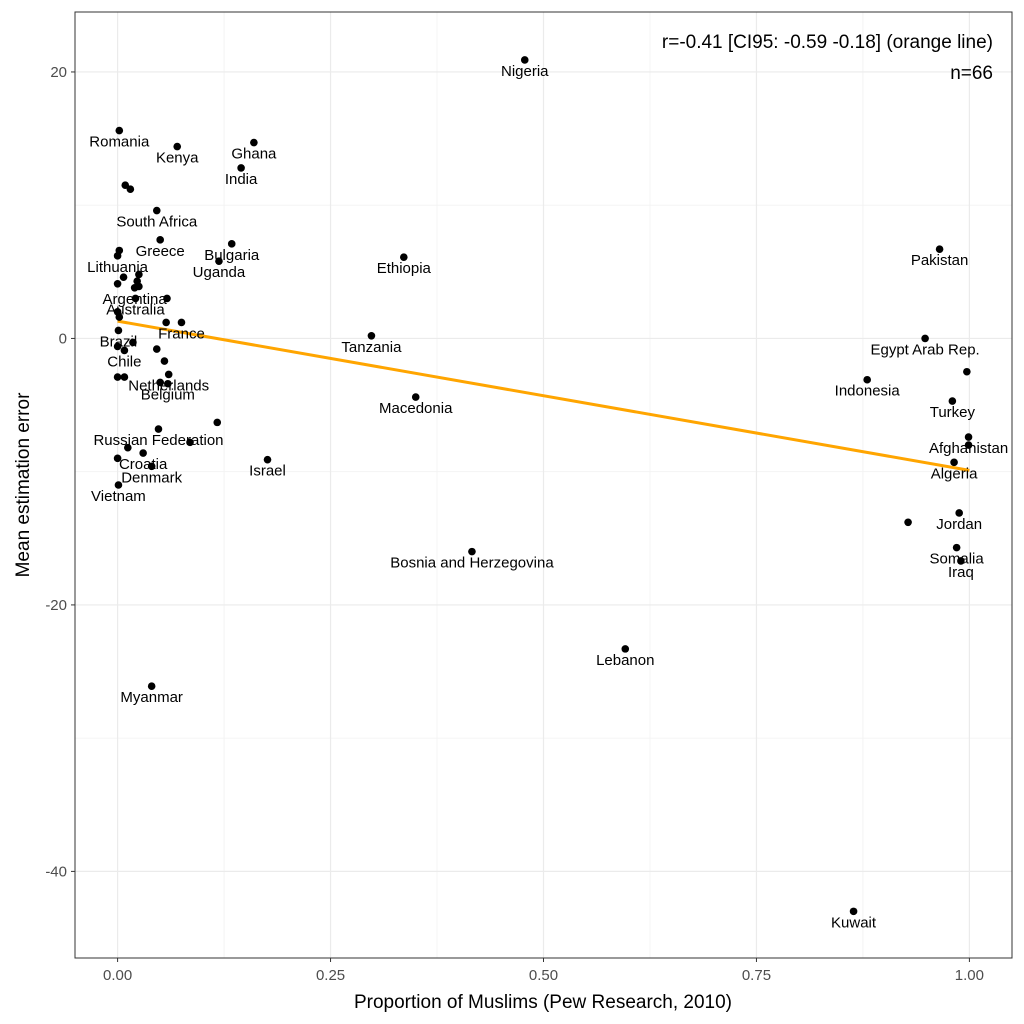 The image size is (1024, 1024). Describe the element at coordinates (23, 484) in the screenshot. I see `y-axis-title: Mean estimation error` at that location.